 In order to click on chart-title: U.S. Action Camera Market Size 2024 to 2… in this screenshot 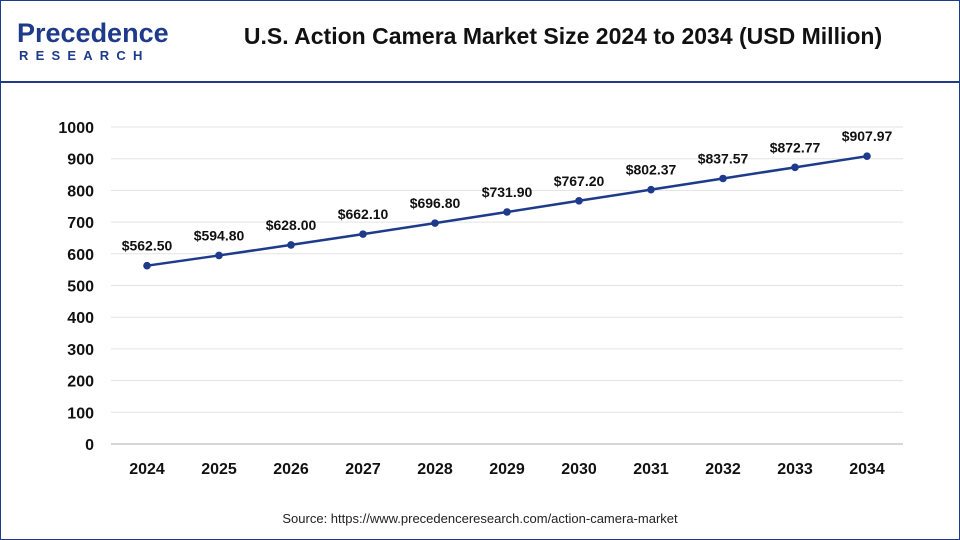, I will do `click(563, 36)`.